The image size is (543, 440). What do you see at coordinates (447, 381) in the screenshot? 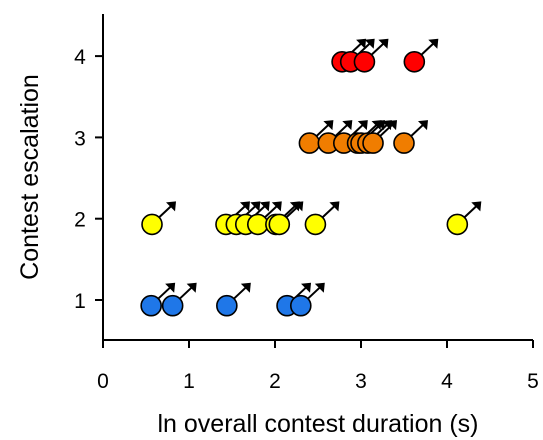
I see `x-tick-label: 4` at bounding box center [447, 381].